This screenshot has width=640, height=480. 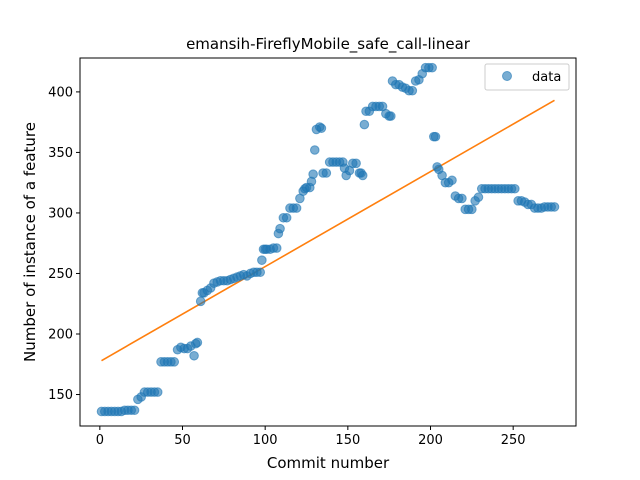 I want to click on chart-title: emansih-FireflyMobile_safe_call-linear, so click(x=328, y=44).